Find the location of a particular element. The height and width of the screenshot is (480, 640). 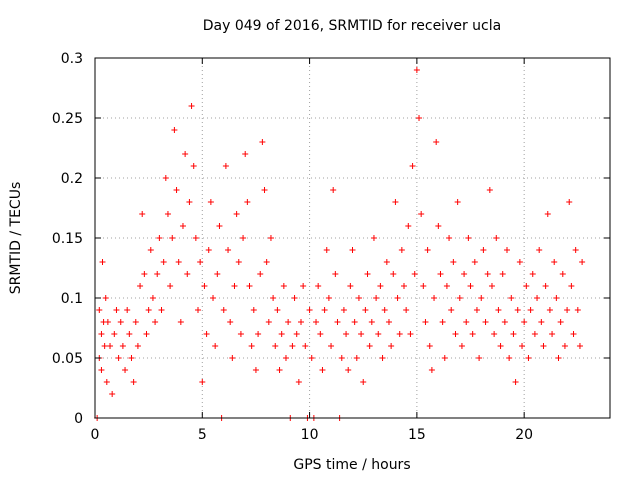

x-tick-label: 0 is located at coordinates (95, 435).